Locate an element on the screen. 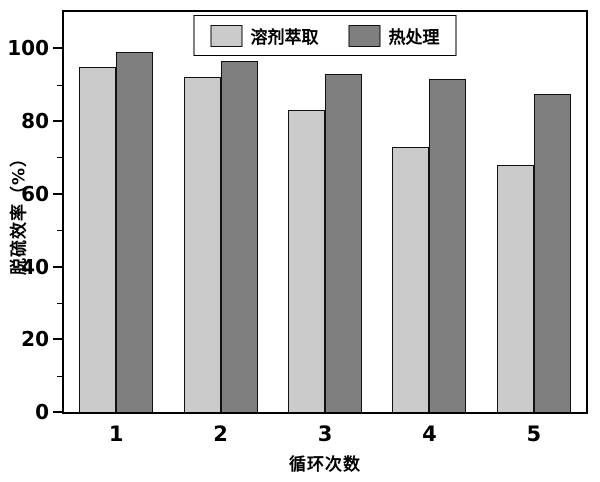 Image resolution: width=600 pixels, height=482 pixels. legend-entry-solvent-extraction: 溶剂萃取 is located at coordinates (264, 35).